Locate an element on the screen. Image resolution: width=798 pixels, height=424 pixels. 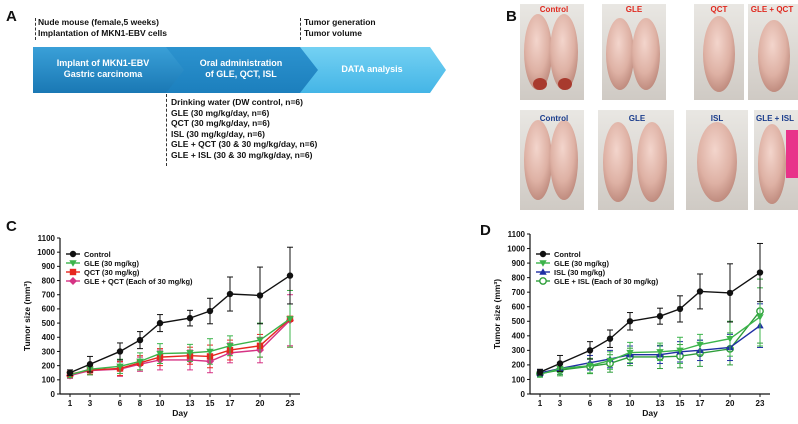
legend-label: GLE (30 mg/kg) is located at coordinates (582, 263).